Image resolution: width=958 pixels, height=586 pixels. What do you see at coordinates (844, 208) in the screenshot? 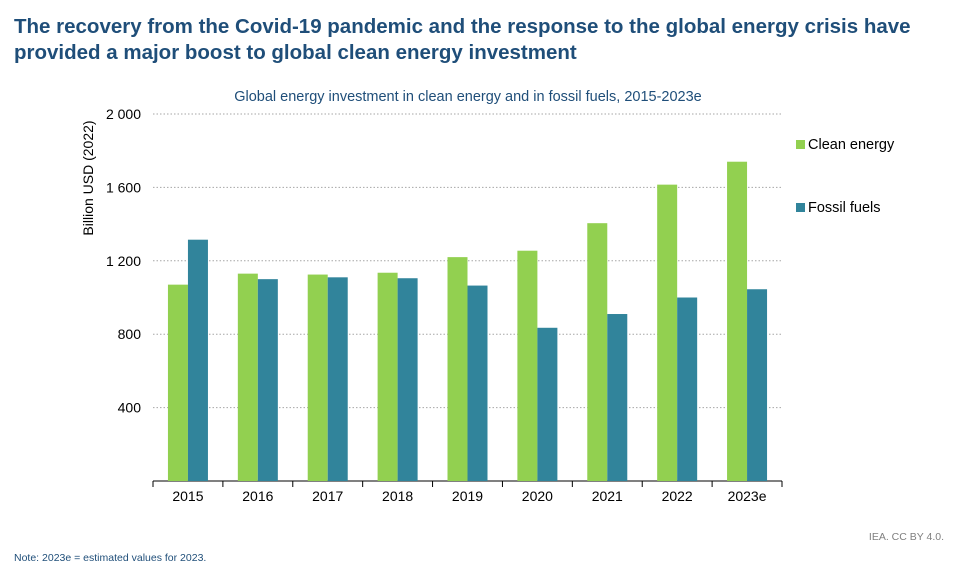
I see `legend-label-fossil-fuels: Fossil fuels` at bounding box center [844, 208].